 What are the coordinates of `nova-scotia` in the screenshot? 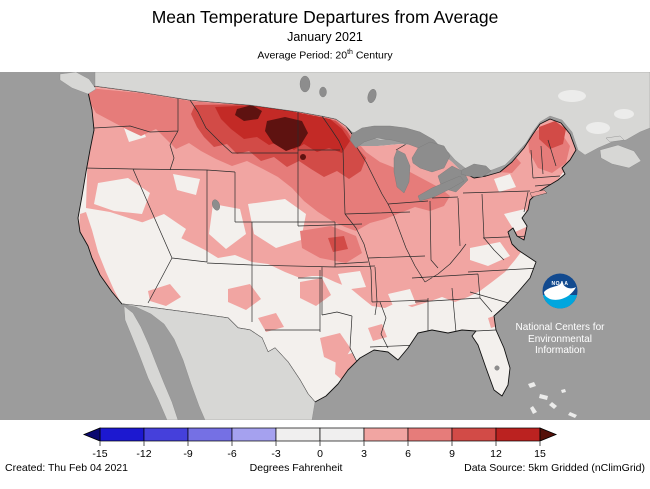 It's located at (620, 156).